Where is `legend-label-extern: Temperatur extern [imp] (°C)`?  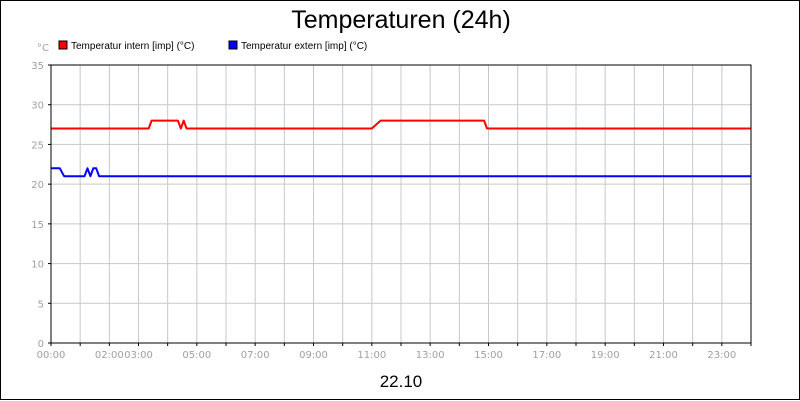 legend-label-extern: Temperatur extern [imp] (°C) is located at coordinates (304, 46).